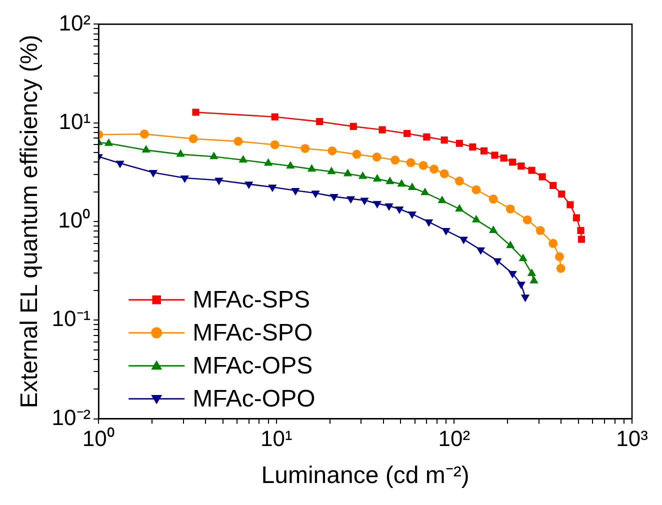 This screenshot has width=662, height=505. Describe the element at coordinates (454, 439) in the screenshot. I see `x-tick-label: 10²` at that location.